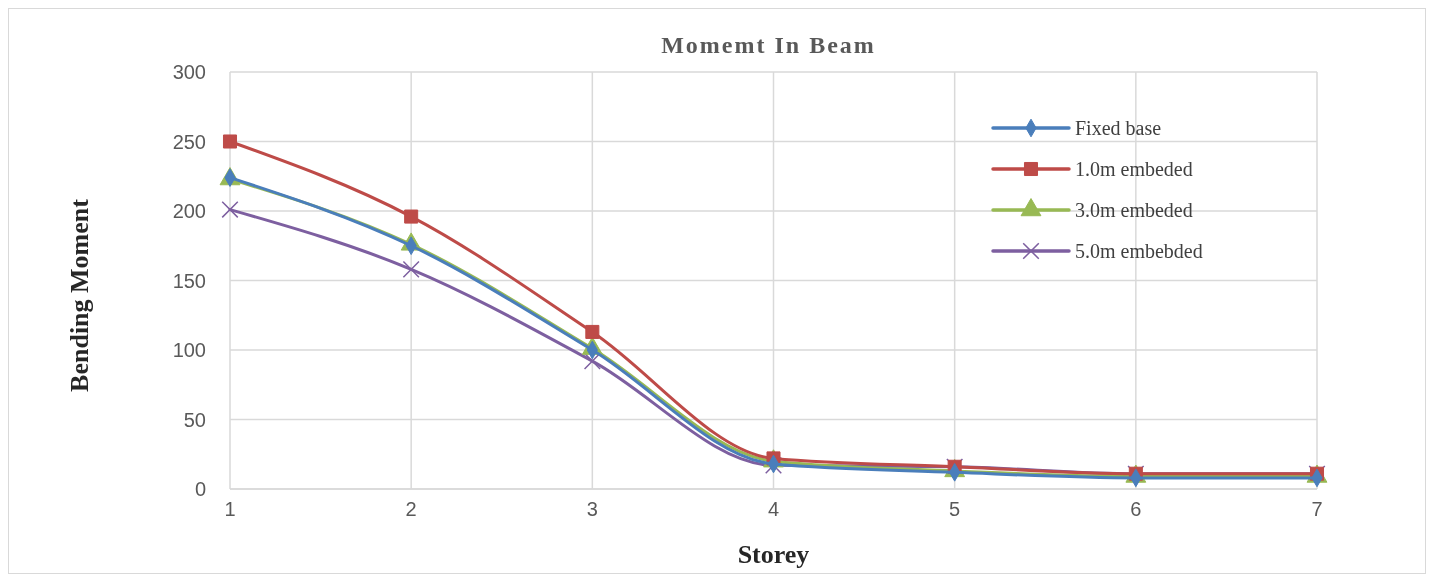 The height and width of the screenshot is (582, 1434). What do you see at coordinates (79, 295) in the screenshot?
I see `y-axis-title: Bending Moment` at bounding box center [79, 295].